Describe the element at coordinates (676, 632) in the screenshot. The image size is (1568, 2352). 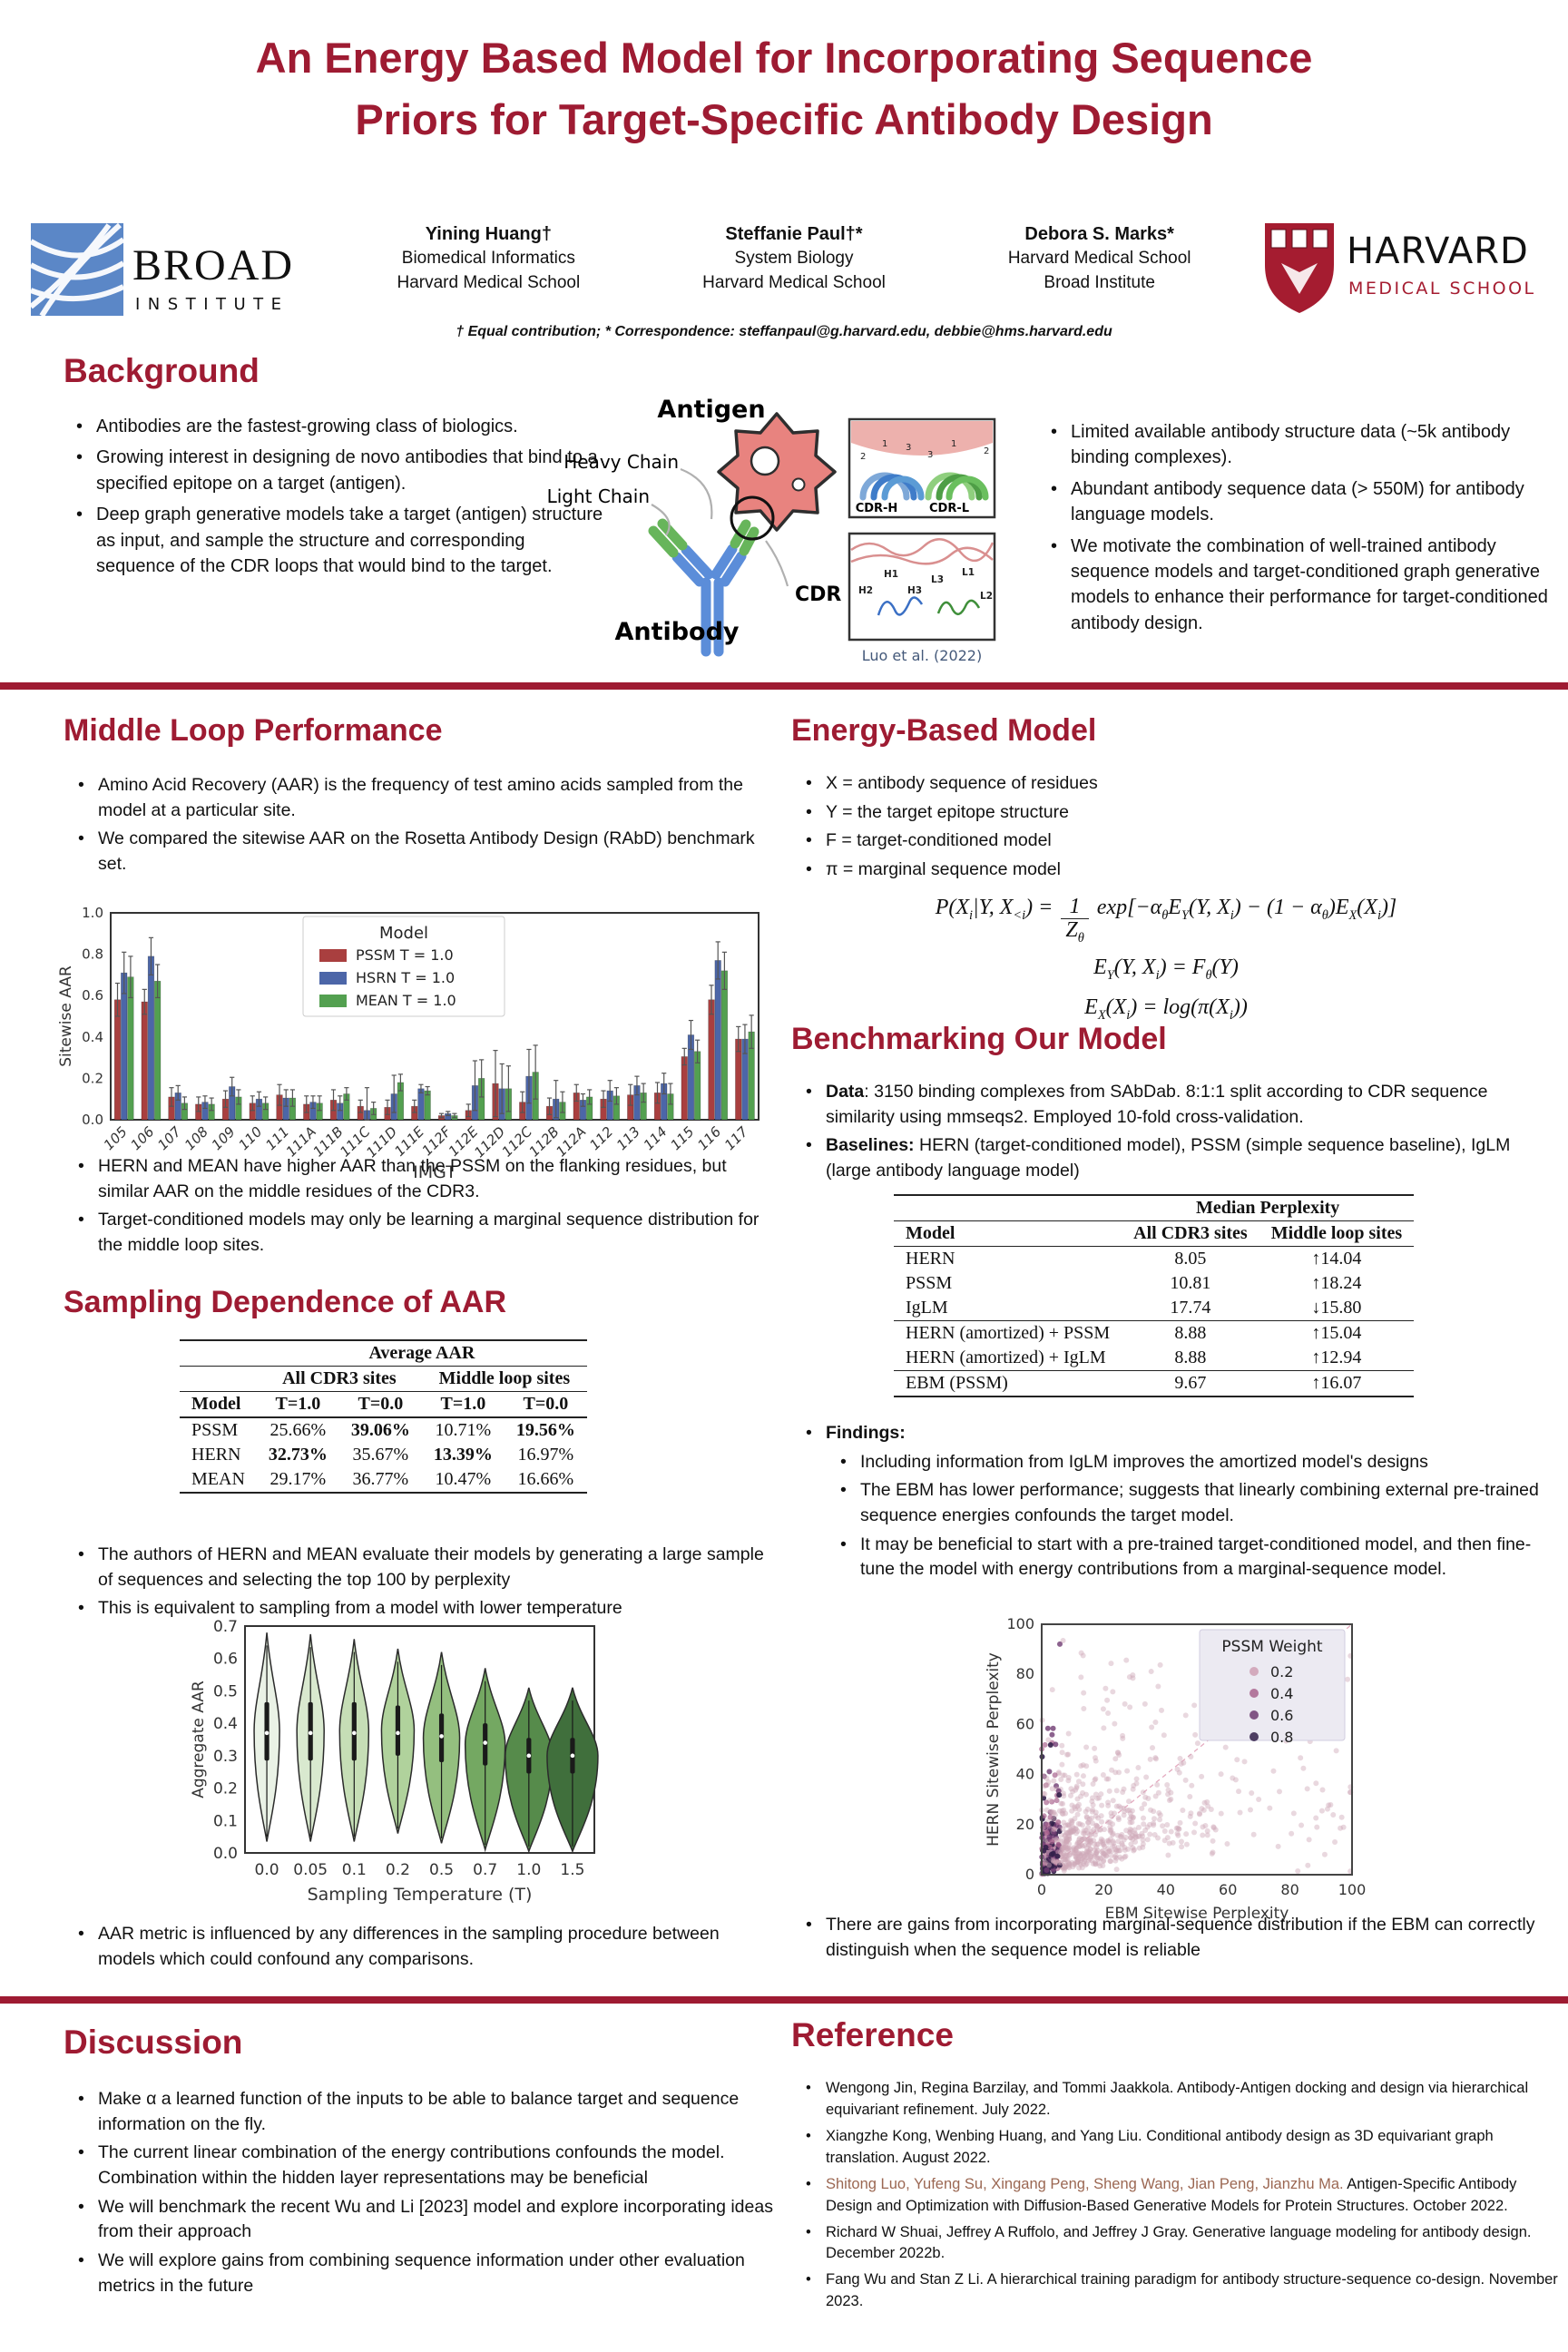
I see `antibody-label: Antibody` at that location.